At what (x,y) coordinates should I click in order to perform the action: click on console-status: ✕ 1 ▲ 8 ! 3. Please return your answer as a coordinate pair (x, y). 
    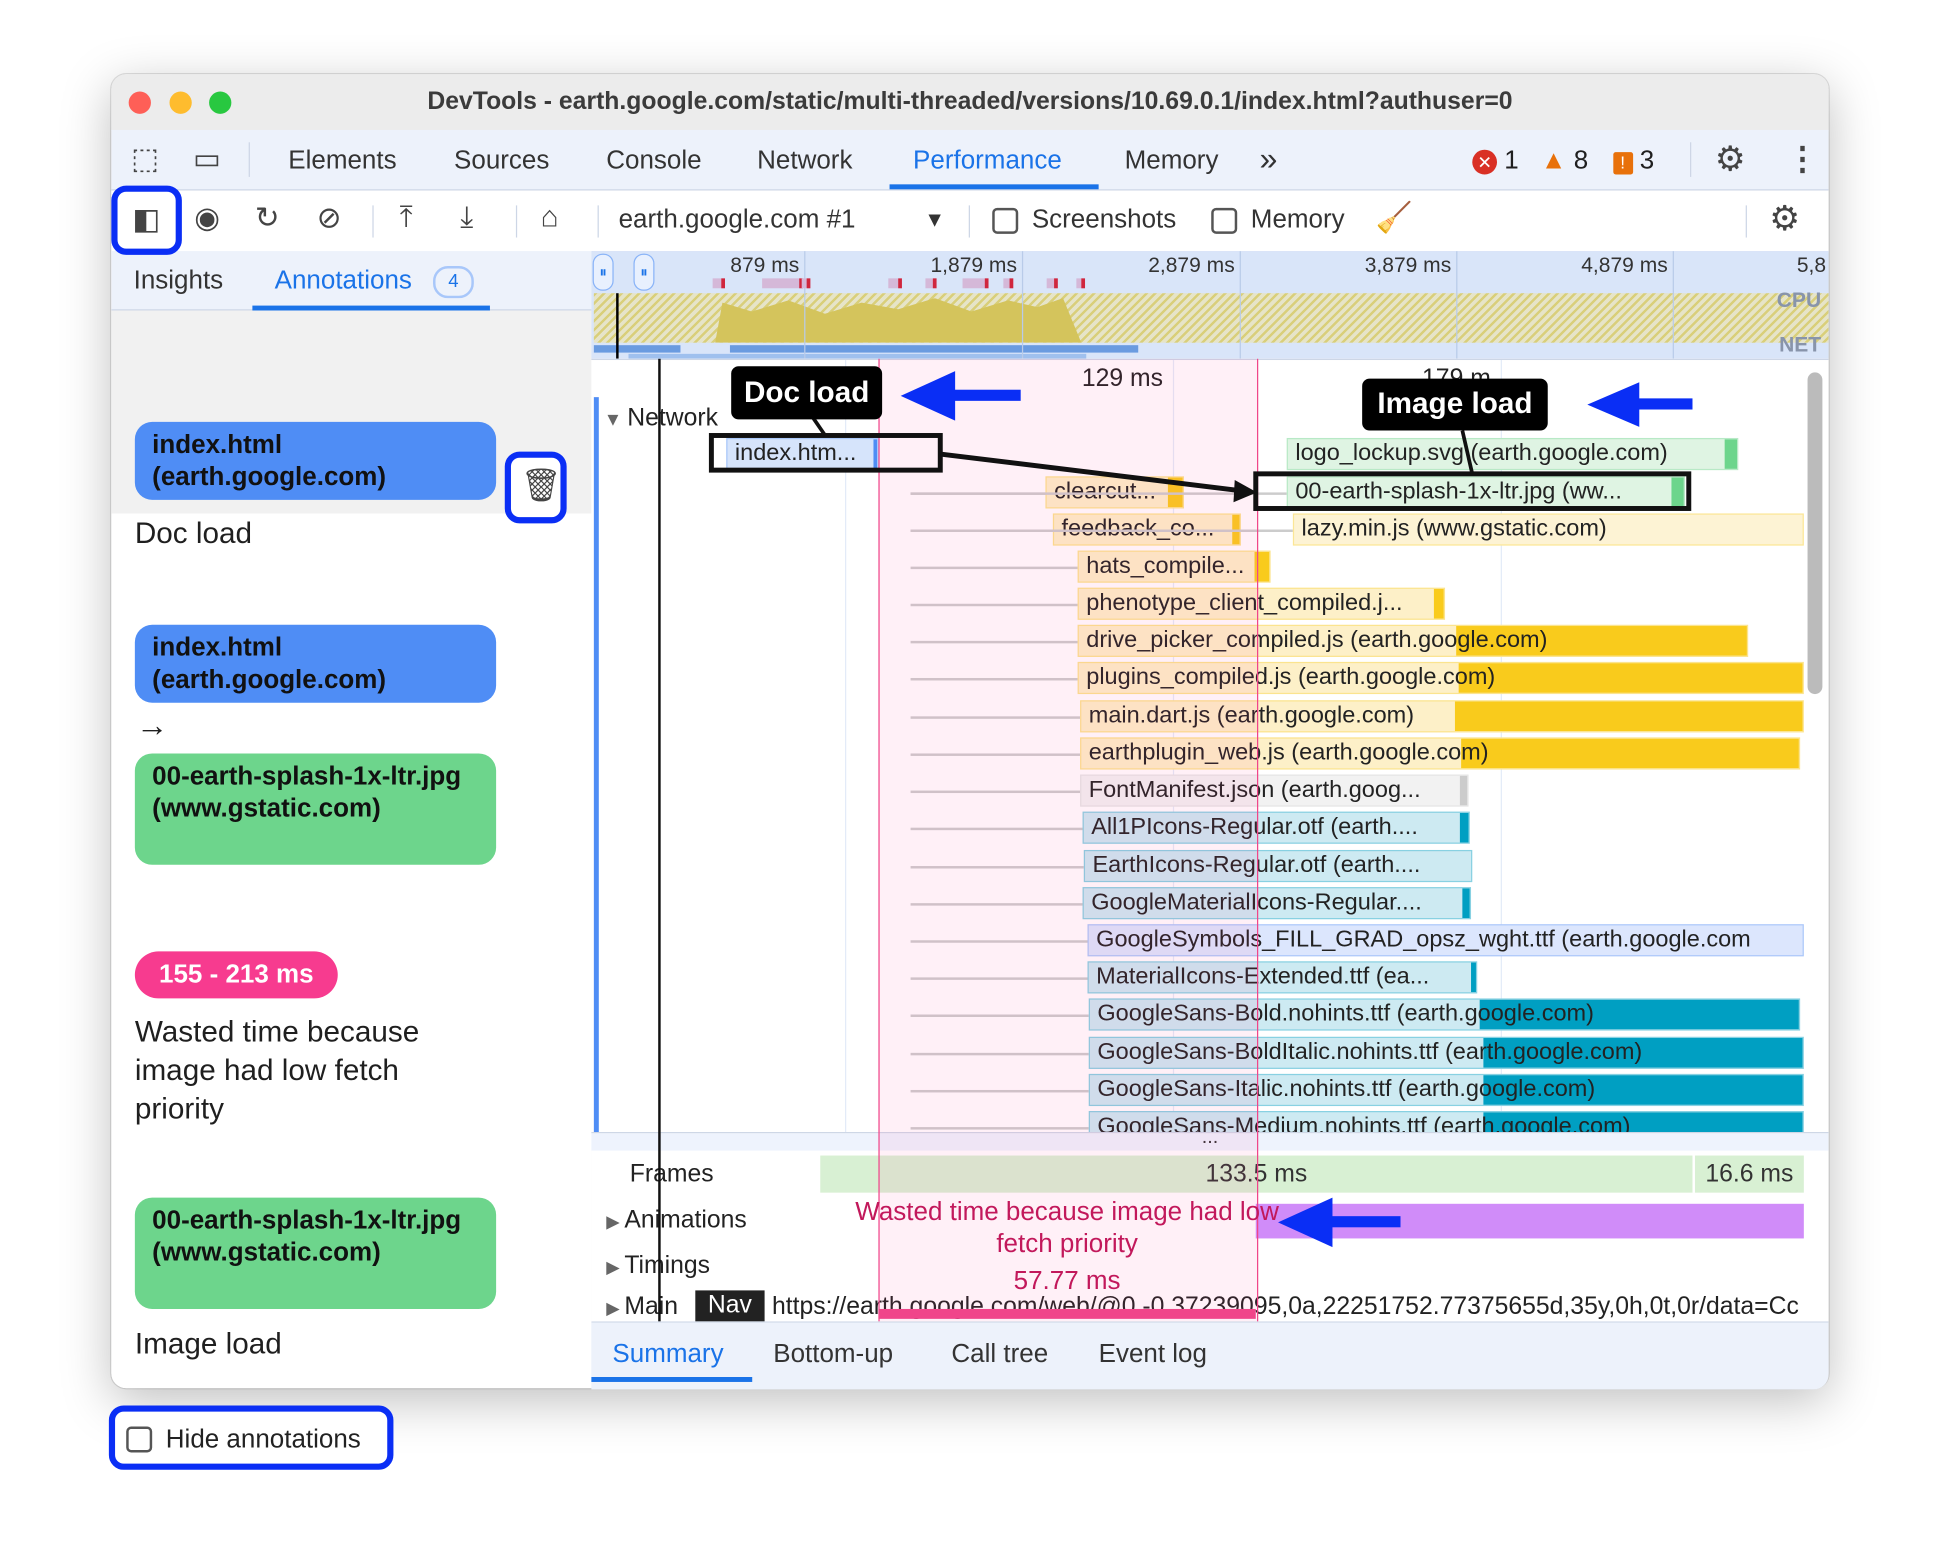
    Looking at the image, I should click on (1563, 161).